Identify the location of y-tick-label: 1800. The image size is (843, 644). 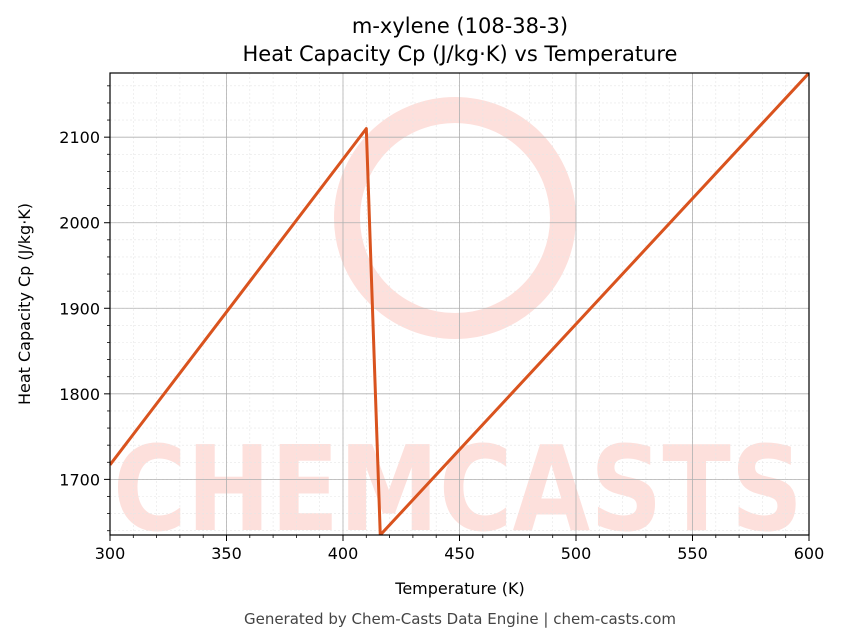
(79, 394).